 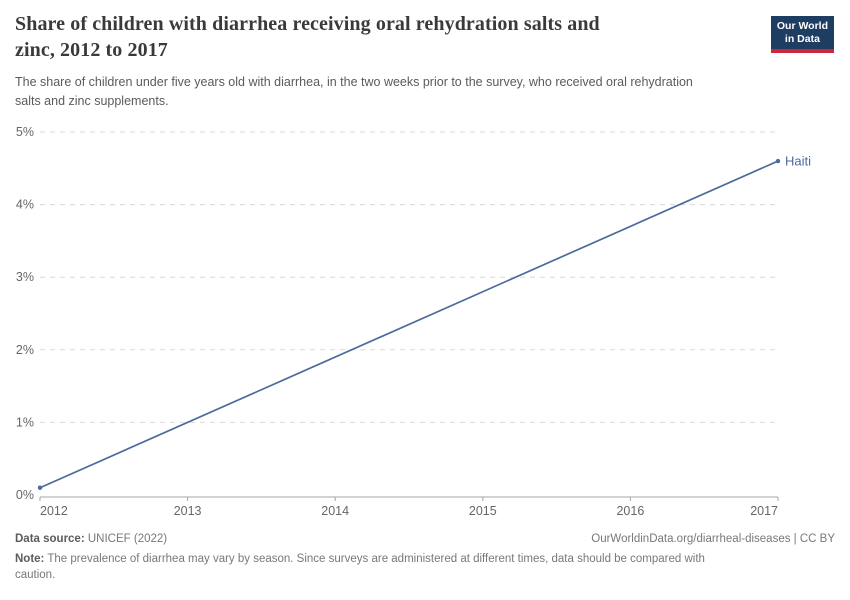 I want to click on data-point-haiti-2017, so click(x=778, y=161).